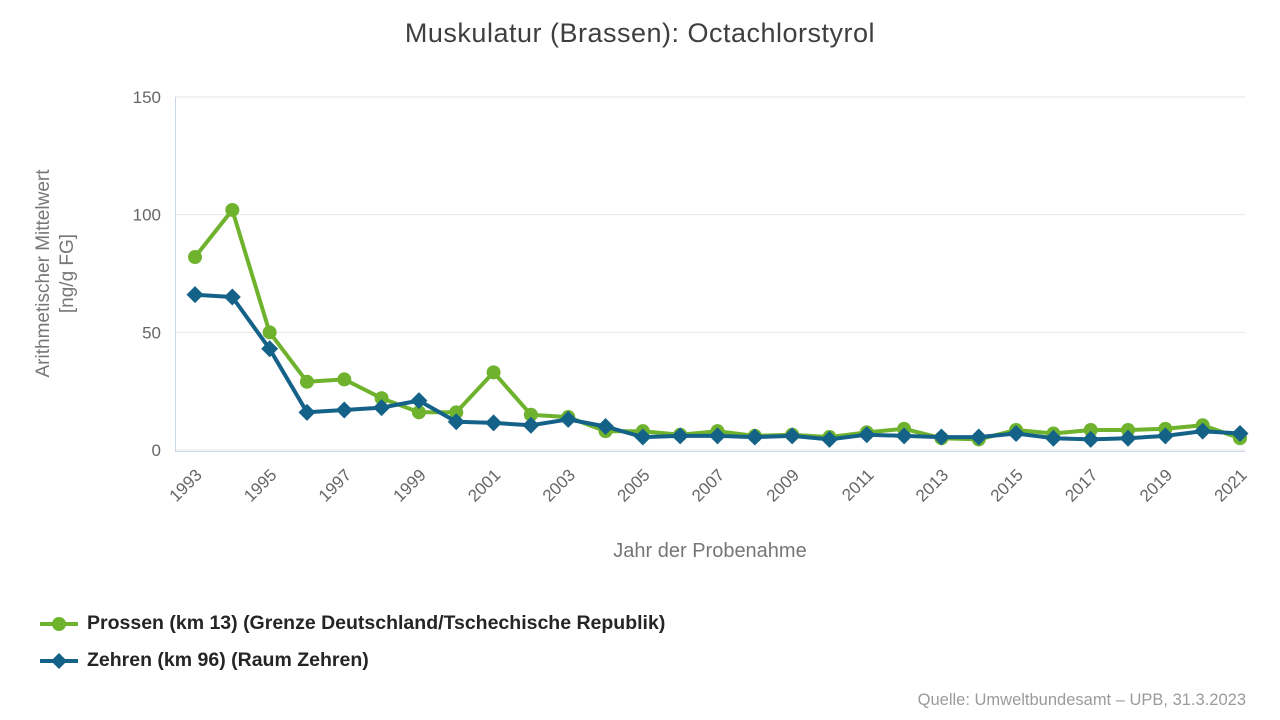  Describe the element at coordinates (1128, 438) in the screenshot. I see `data-point-zehren-2018` at that location.